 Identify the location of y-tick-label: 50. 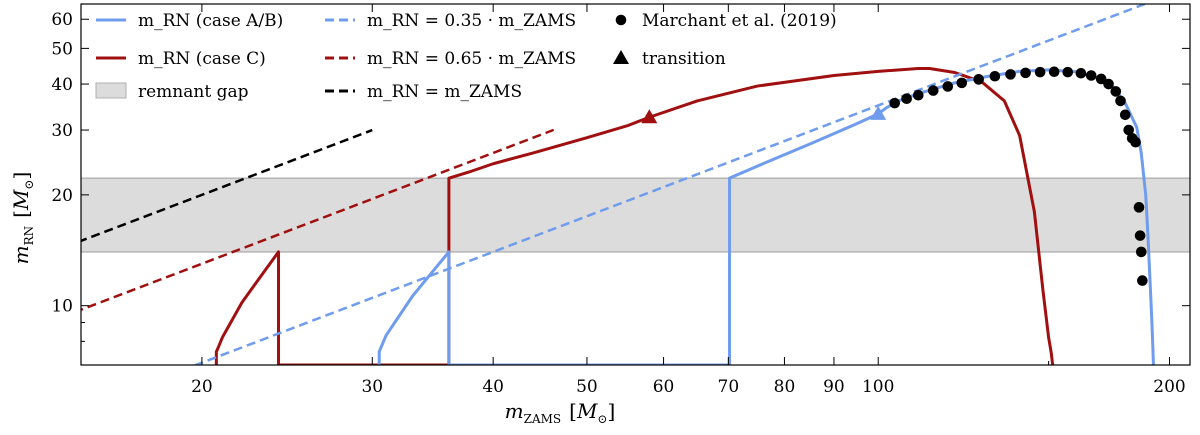
(62, 49).